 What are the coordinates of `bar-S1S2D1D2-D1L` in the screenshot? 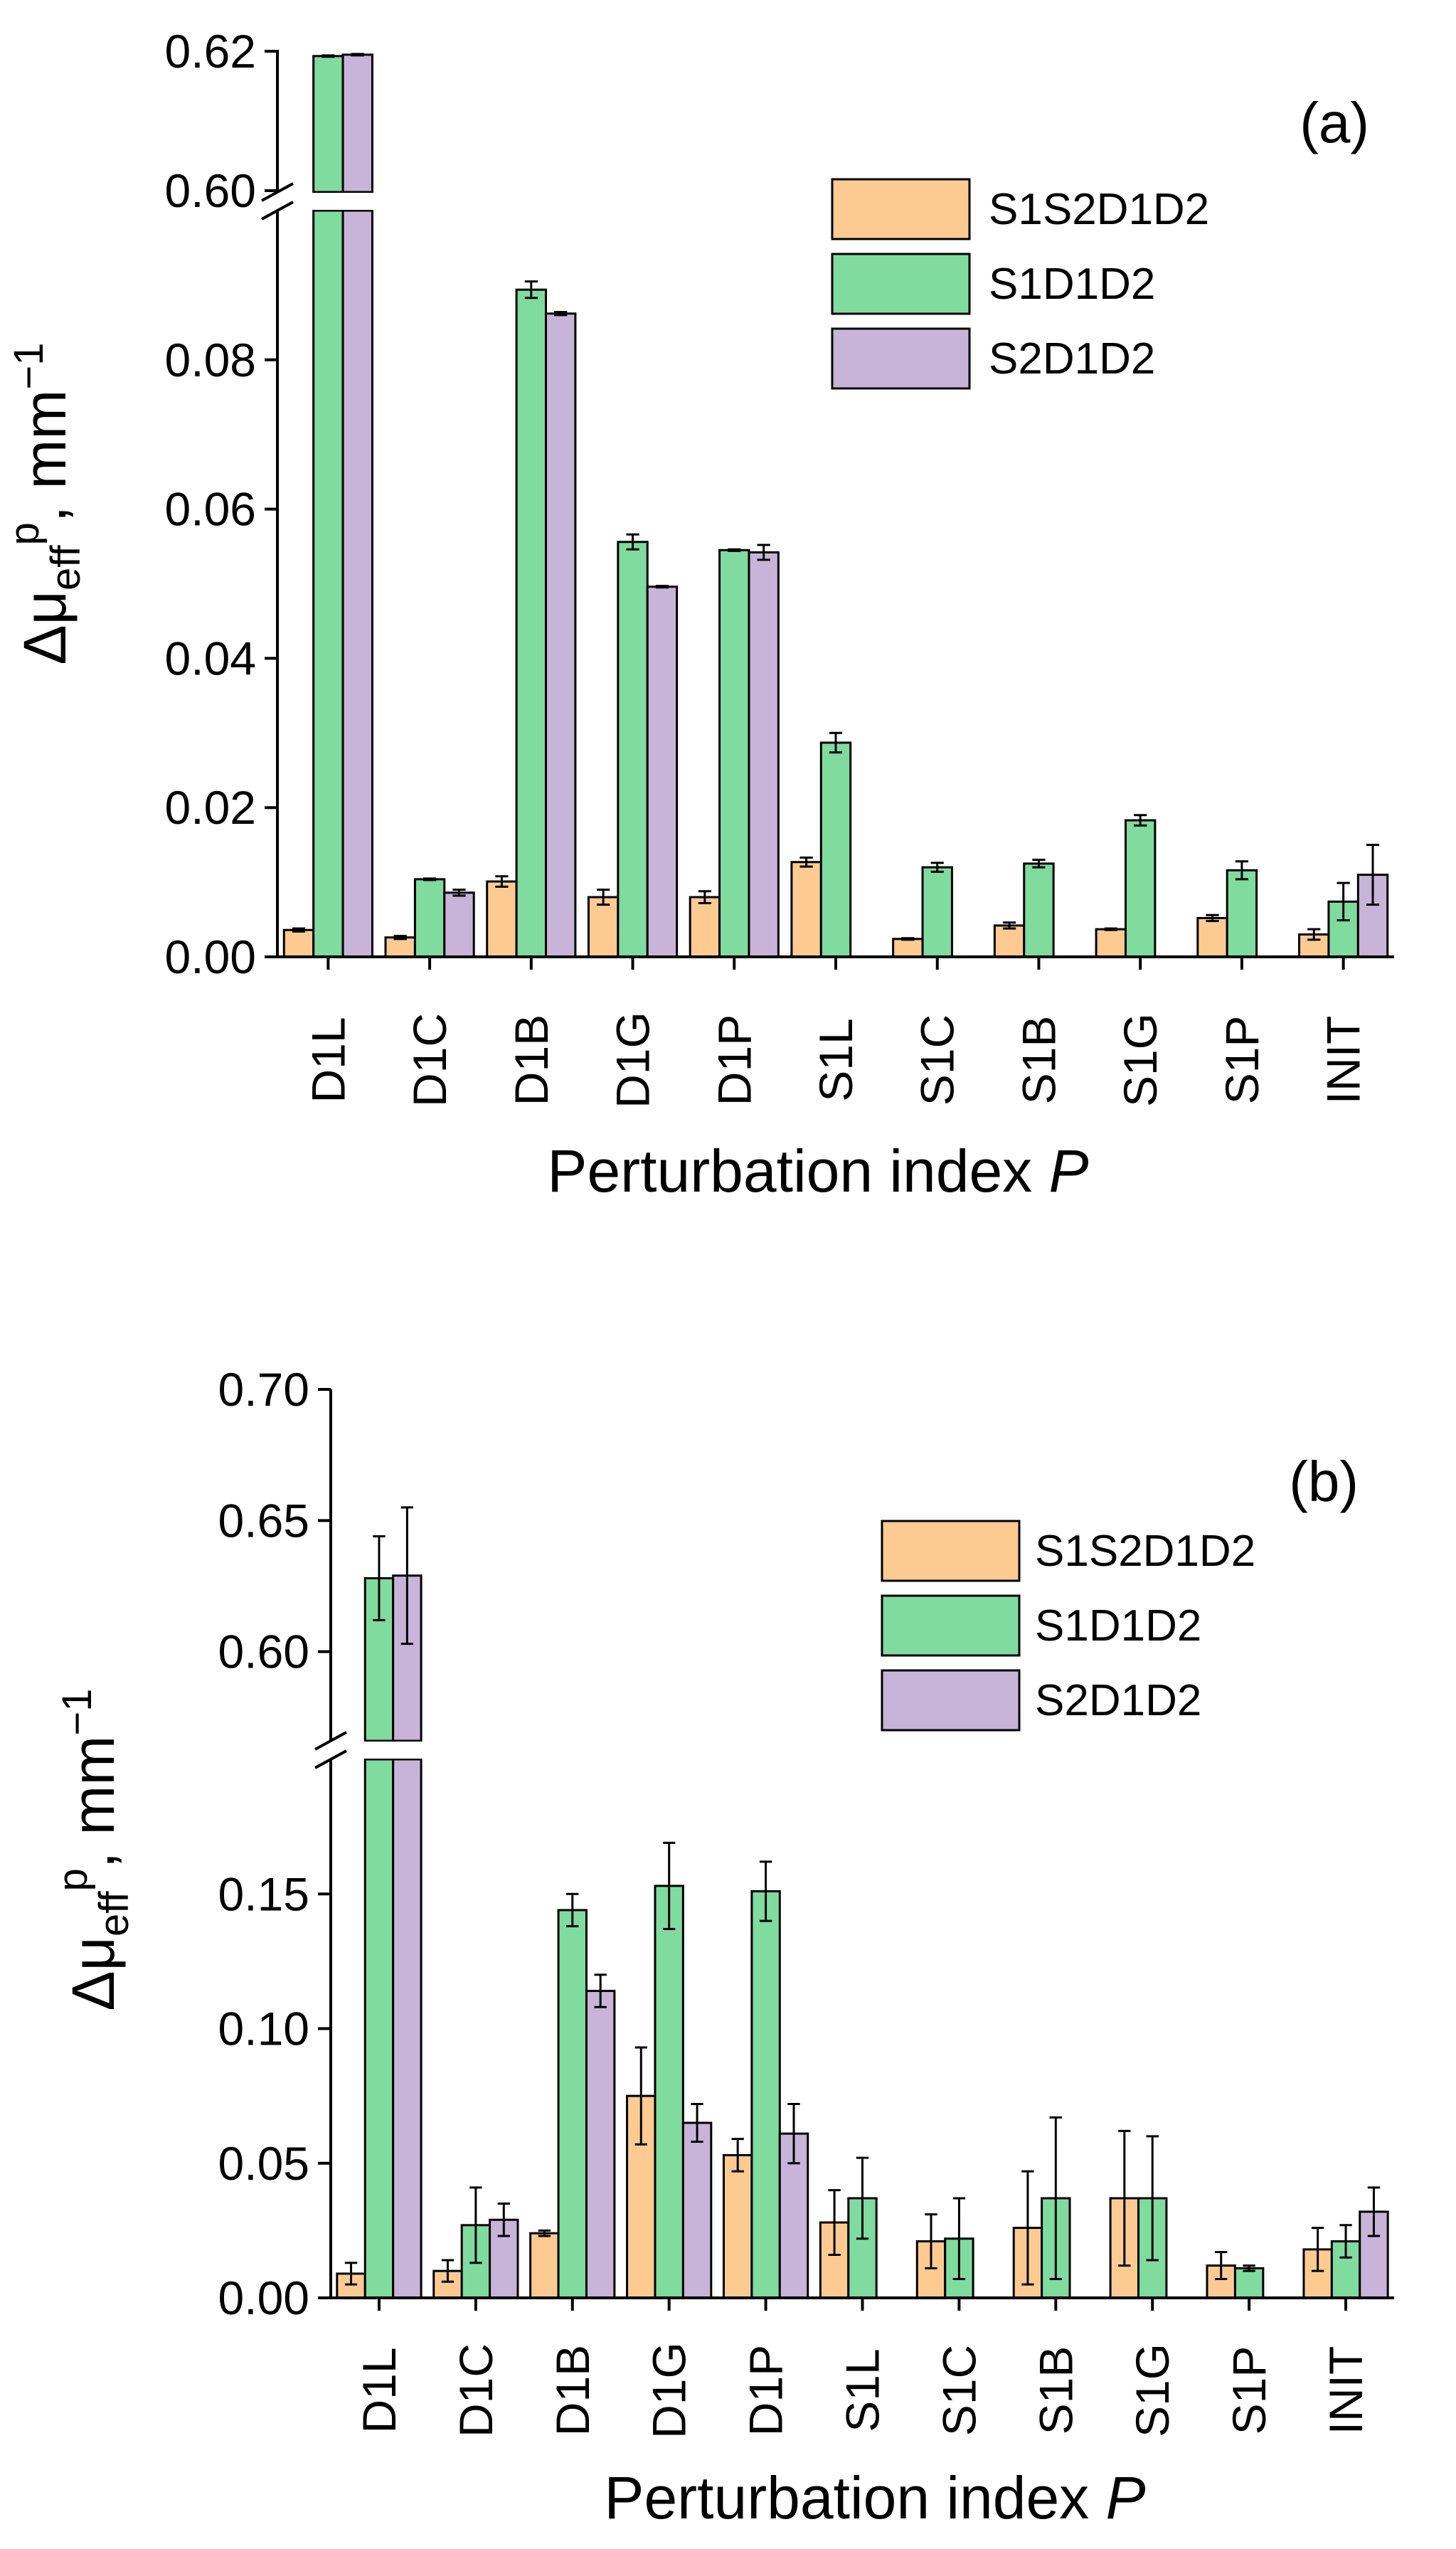 It's located at (298, 943).